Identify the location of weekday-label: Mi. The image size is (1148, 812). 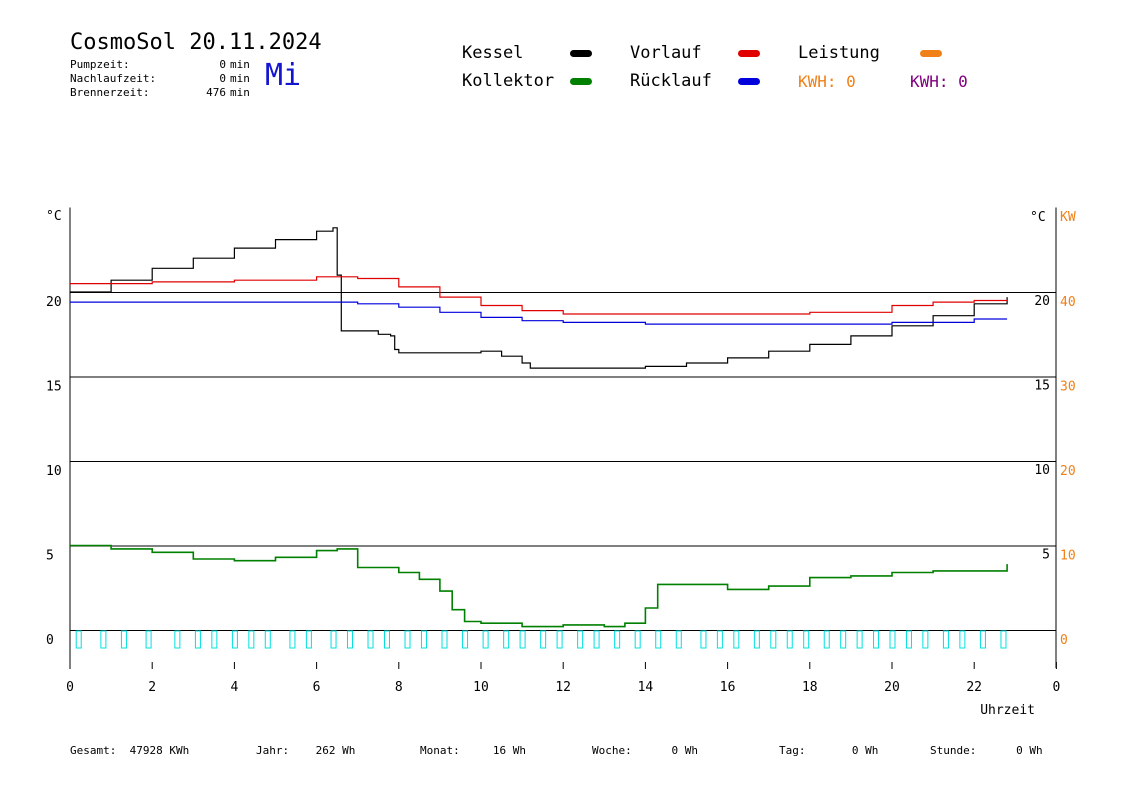
(283, 75).